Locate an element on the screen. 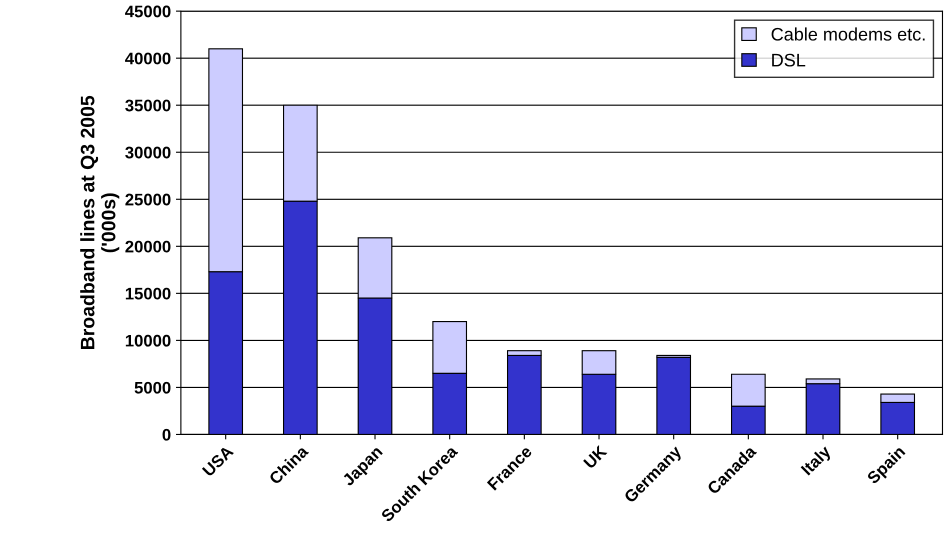 The height and width of the screenshot is (557, 952). y-tick-label: 20000 is located at coordinates (147, 246).